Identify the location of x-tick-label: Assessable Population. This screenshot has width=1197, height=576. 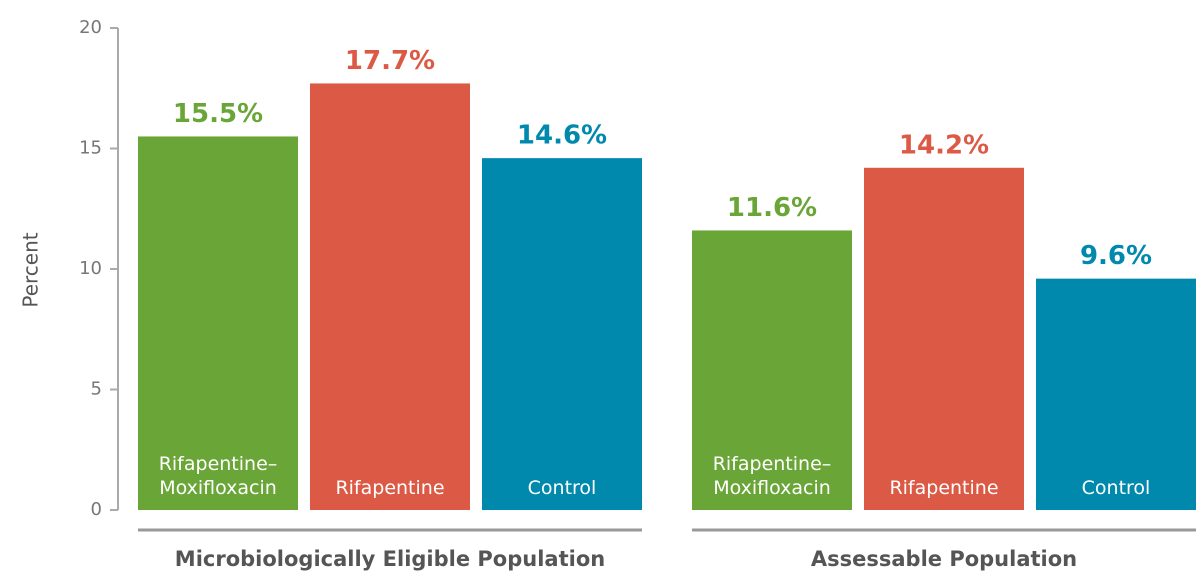
(944, 559).